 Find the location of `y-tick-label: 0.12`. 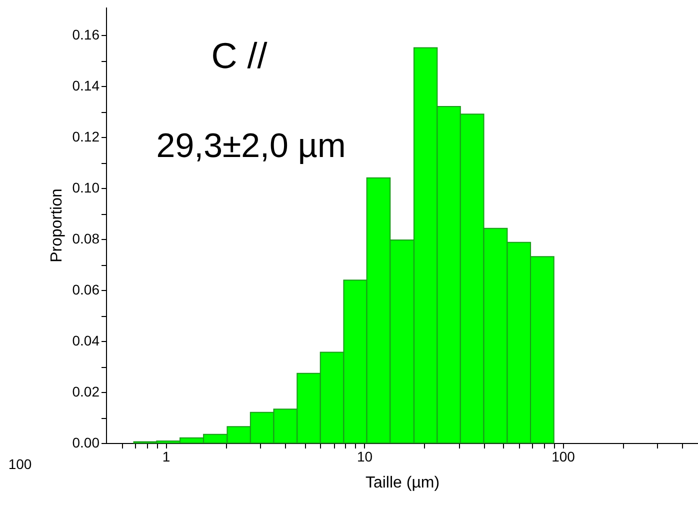

y-tick-label: 0.12 is located at coordinates (86, 136).